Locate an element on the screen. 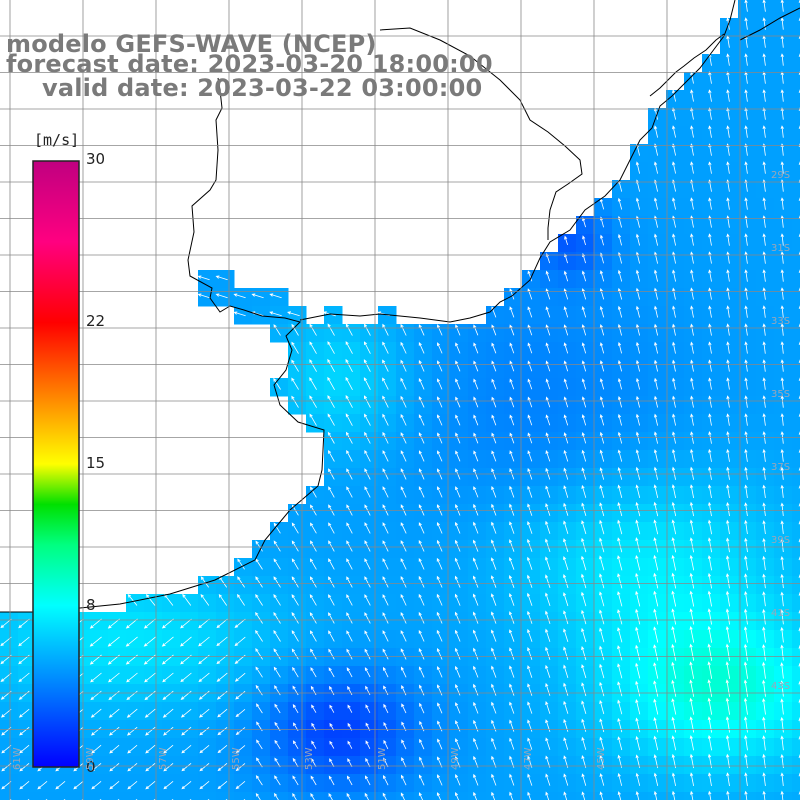  colorbar-tick-label: 30 is located at coordinates (96, 159).